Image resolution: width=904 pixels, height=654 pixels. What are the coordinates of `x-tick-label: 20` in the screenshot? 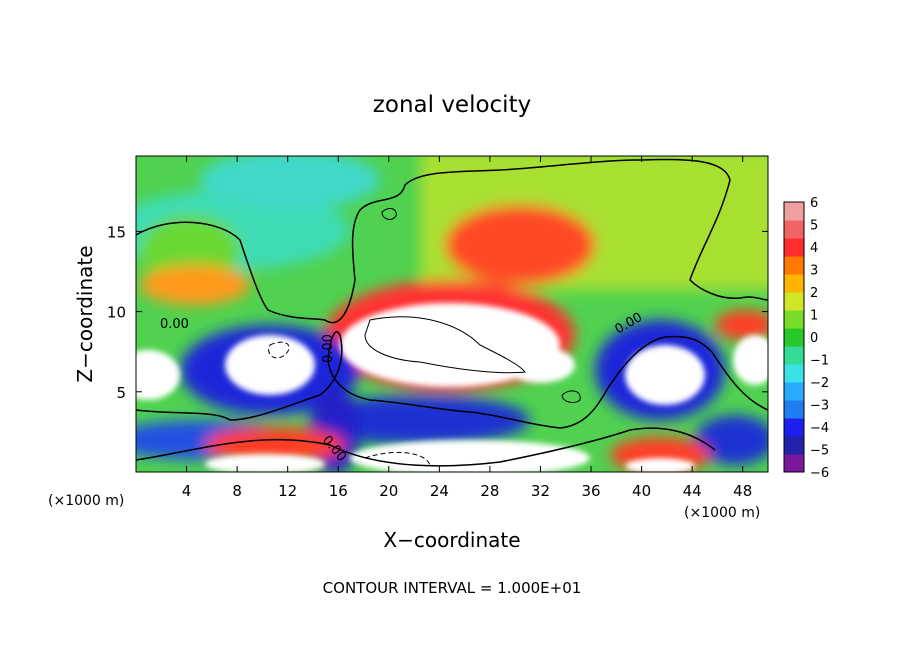 It's located at (388, 491).